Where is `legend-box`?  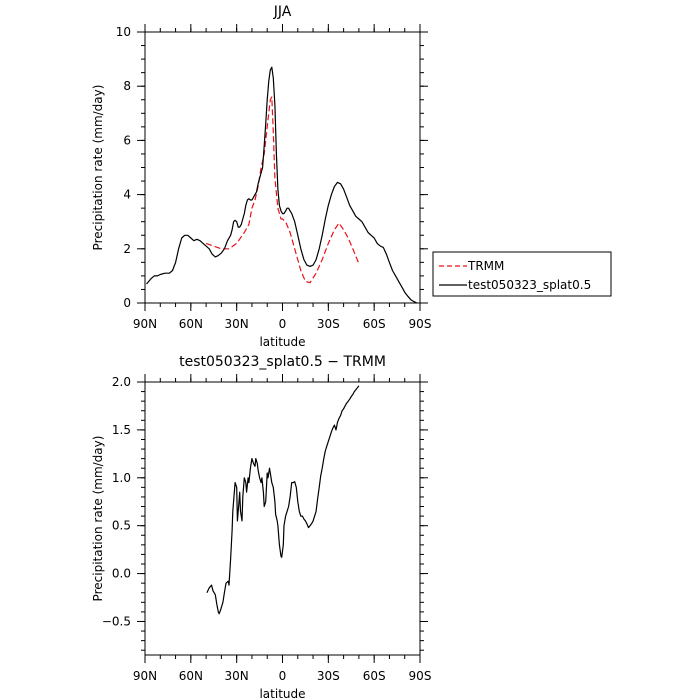
legend-box is located at coordinates (522, 274).